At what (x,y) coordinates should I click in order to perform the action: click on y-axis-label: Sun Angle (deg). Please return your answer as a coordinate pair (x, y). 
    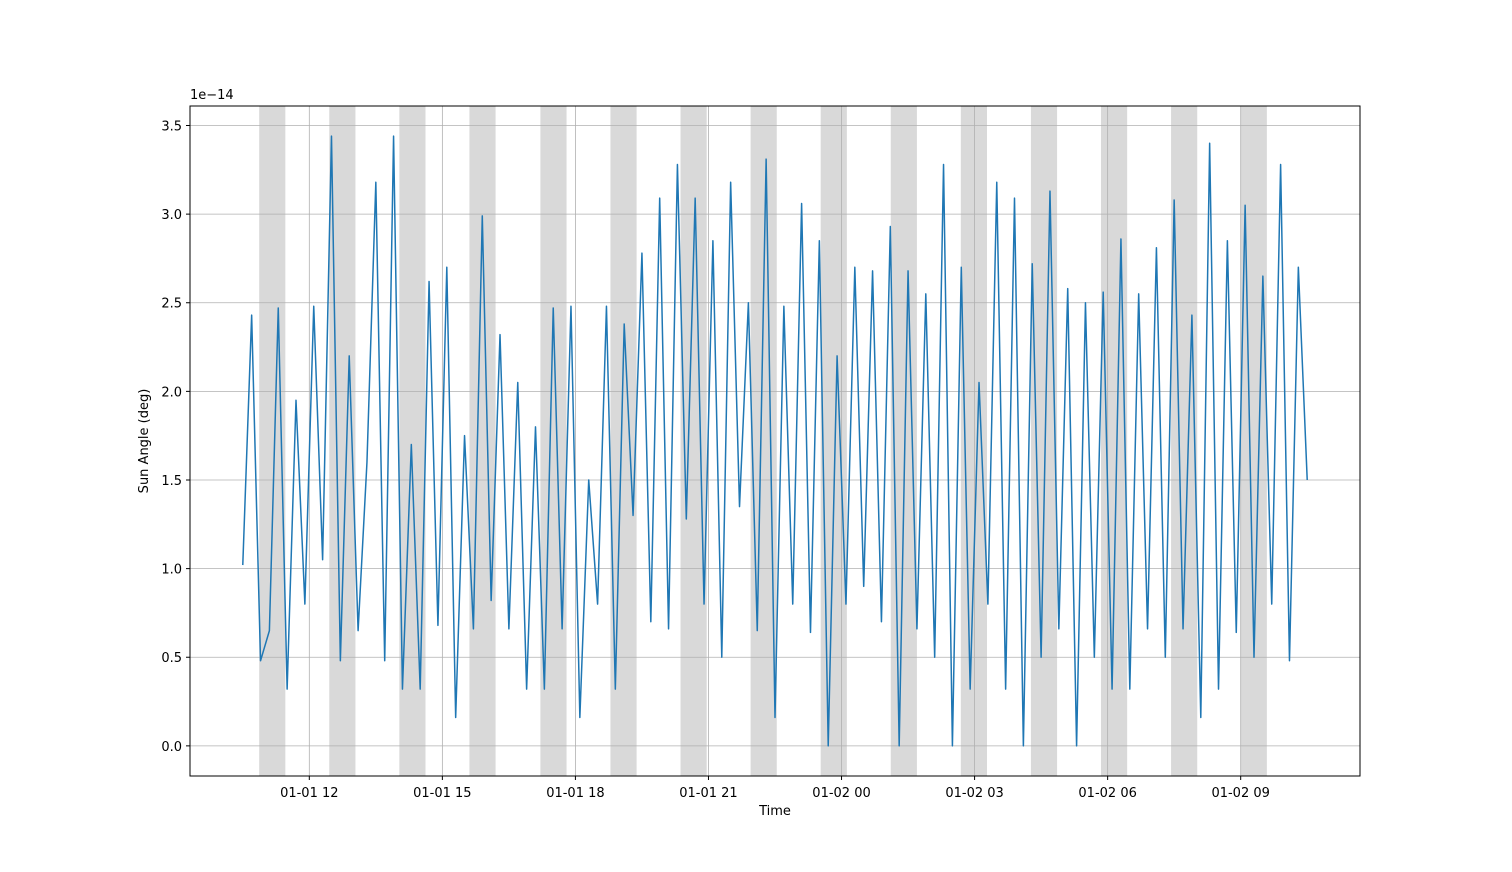
    Looking at the image, I should click on (144, 441).